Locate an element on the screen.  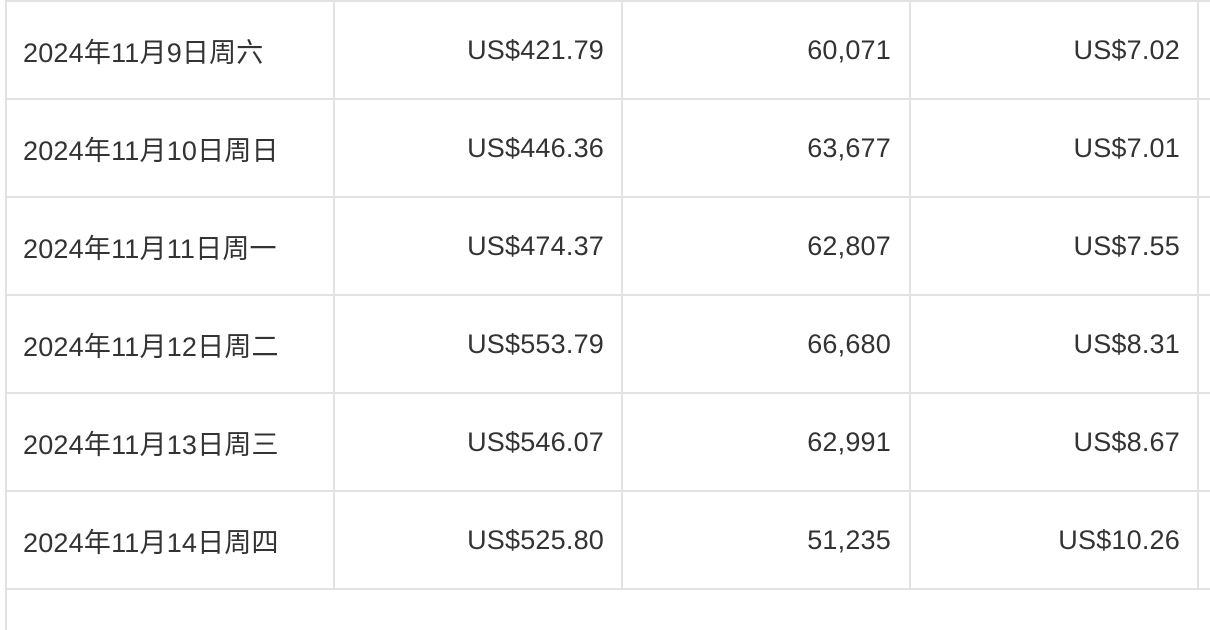
date-cell: 2024年11月11日周一 is located at coordinates (169, 246).